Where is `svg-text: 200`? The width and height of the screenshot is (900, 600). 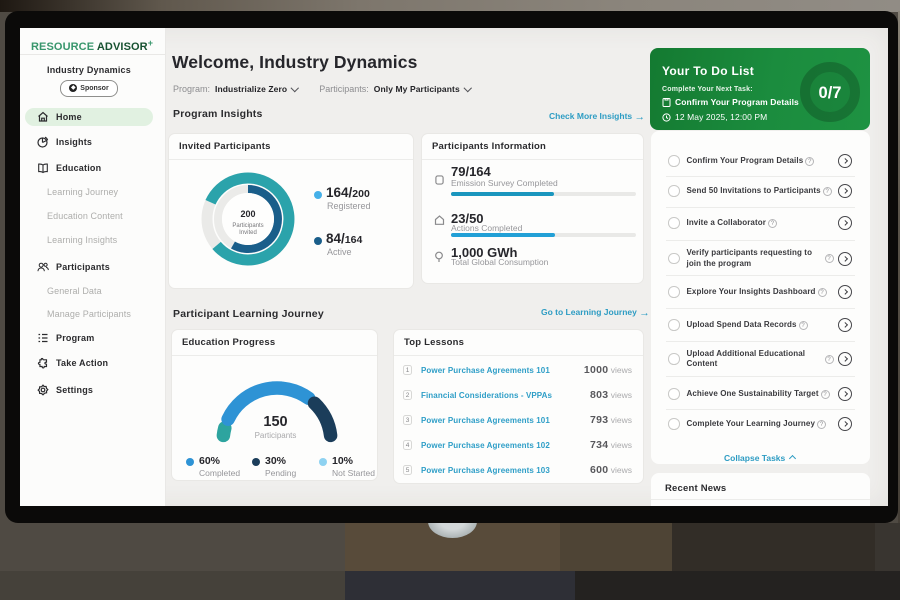 svg-text: 200 is located at coordinates (247, 214).